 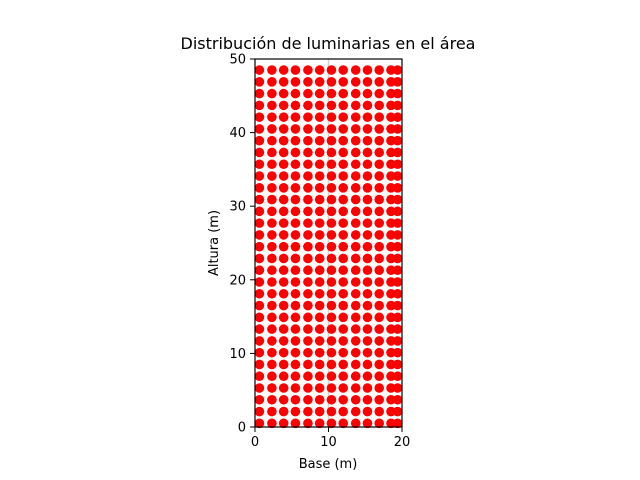 I want to click on point-r18-c7, so click(x=343, y=211).